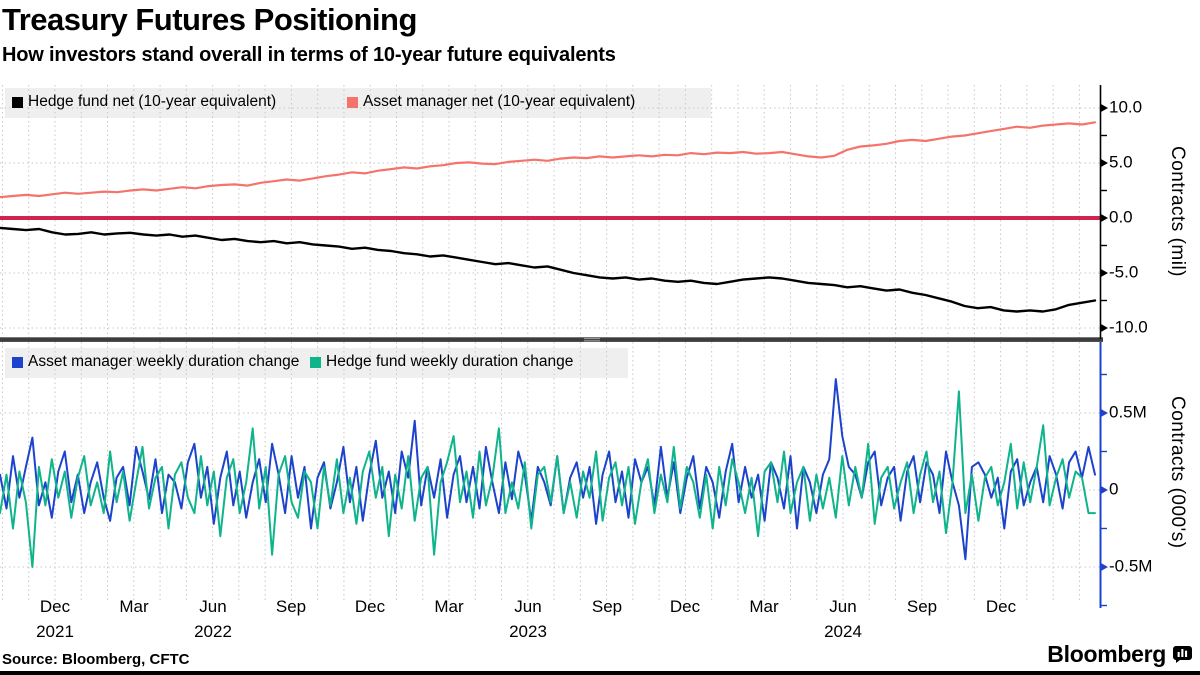  What do you see at coordinates (1121, 162) in the screenshot?
I see `y-tick-label: 5.0` at bounding box center [1121, 162].